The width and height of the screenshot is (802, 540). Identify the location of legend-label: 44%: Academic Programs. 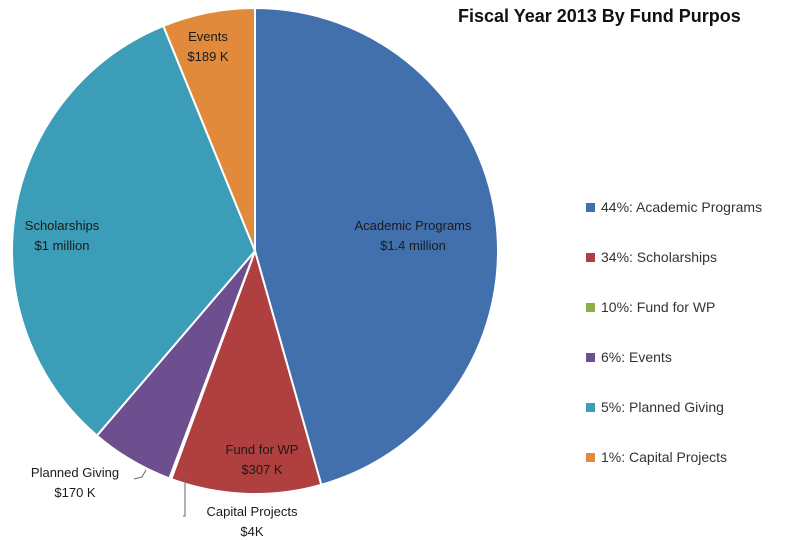
(682, 207).